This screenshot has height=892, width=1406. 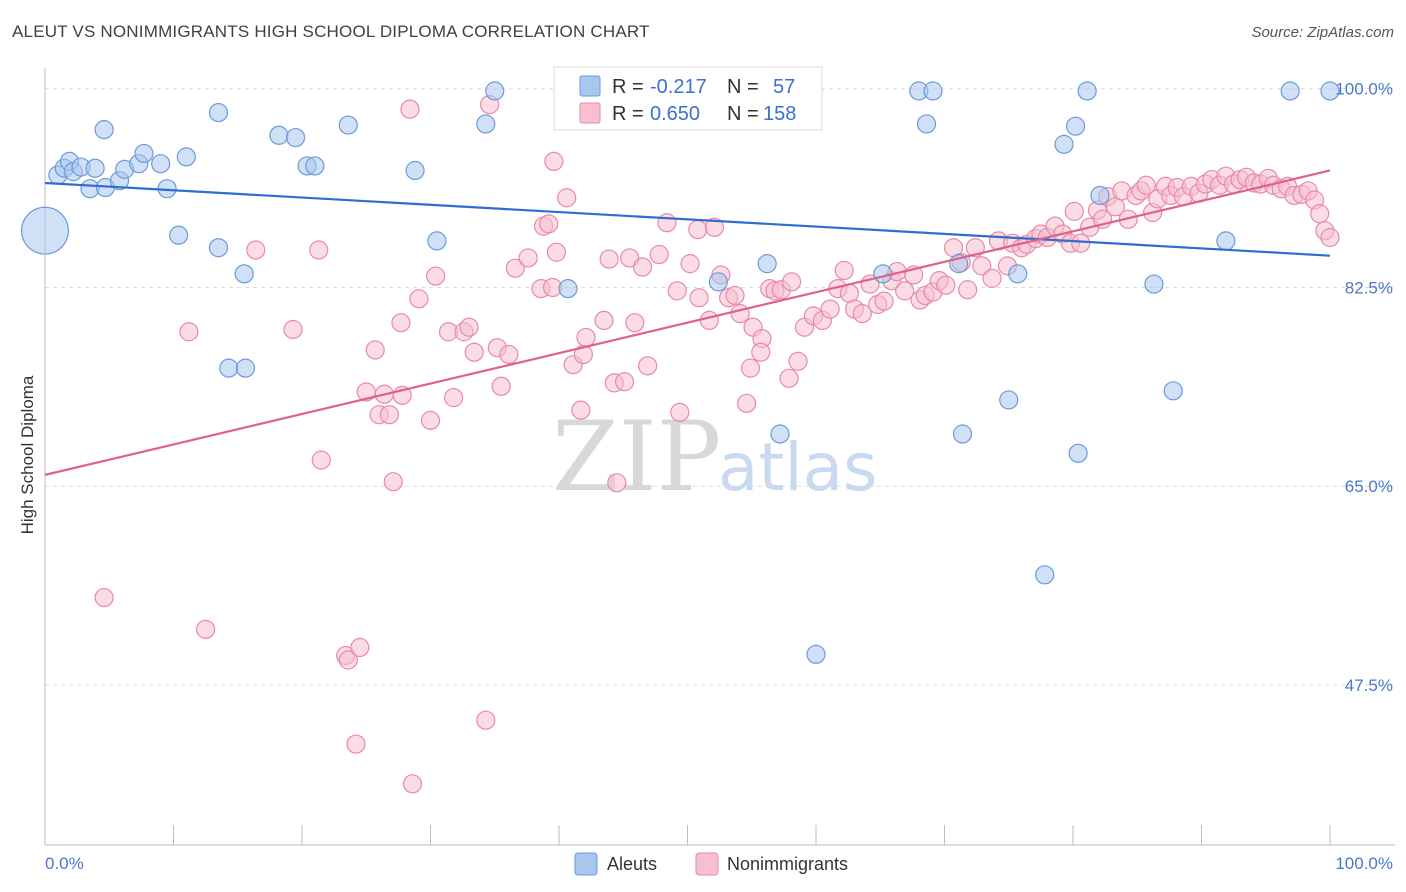 What do you see at coordinates (1369, 486) in the screenshot?
I see `y-tick-label: 65.0%` at bounding box center [1369, 486].